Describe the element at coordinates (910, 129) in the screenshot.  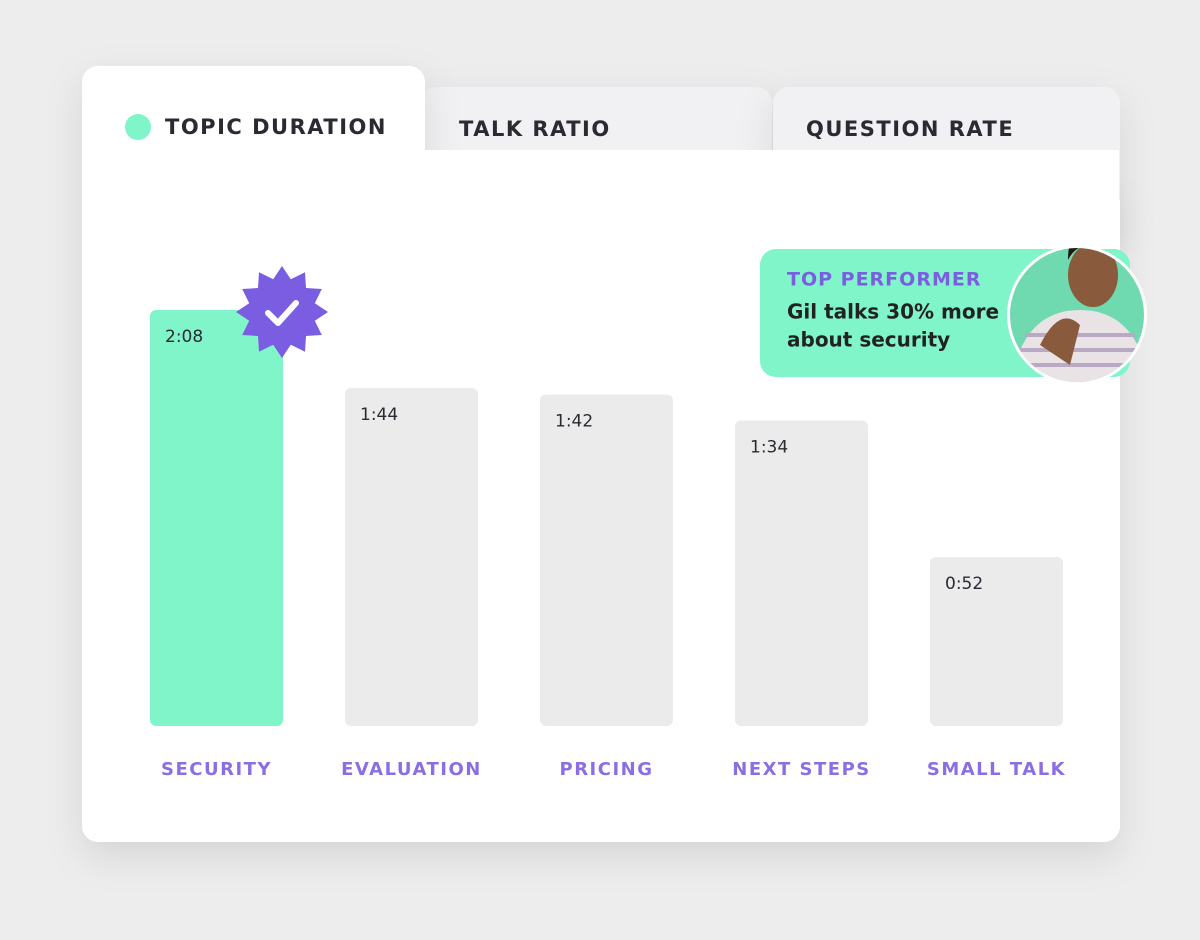
I see `tab-label: QUESTION RATE` at that location.